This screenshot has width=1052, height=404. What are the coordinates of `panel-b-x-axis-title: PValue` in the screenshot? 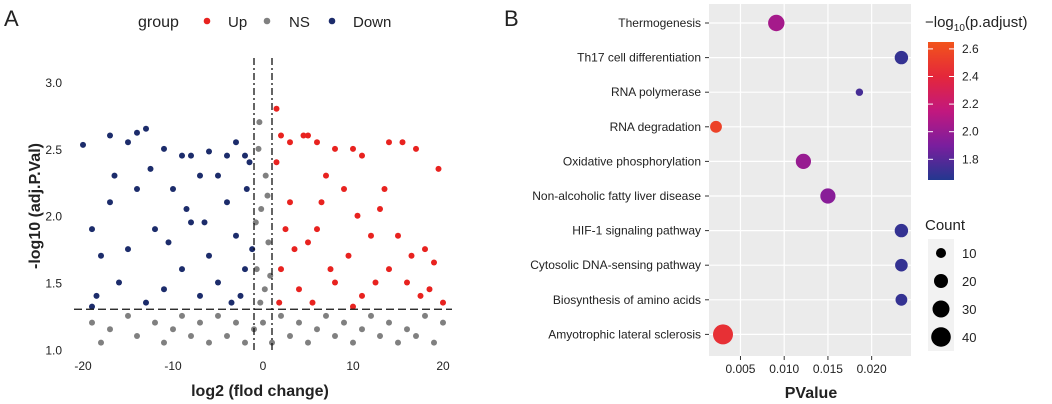 It's located at (811, 393).